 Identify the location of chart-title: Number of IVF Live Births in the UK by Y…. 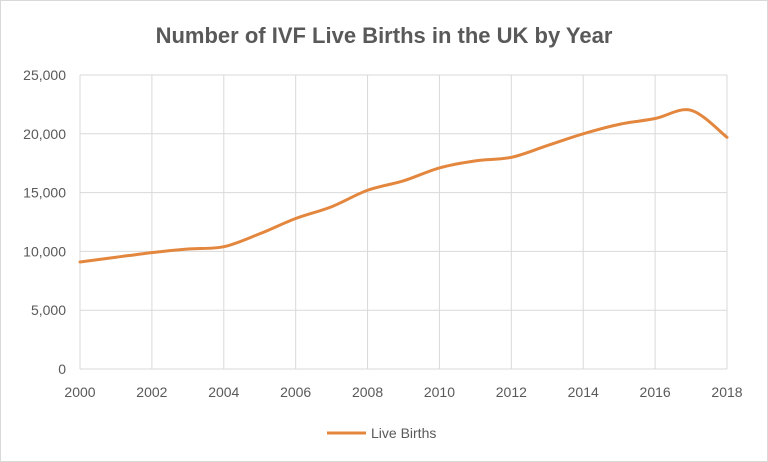
(384, 35).